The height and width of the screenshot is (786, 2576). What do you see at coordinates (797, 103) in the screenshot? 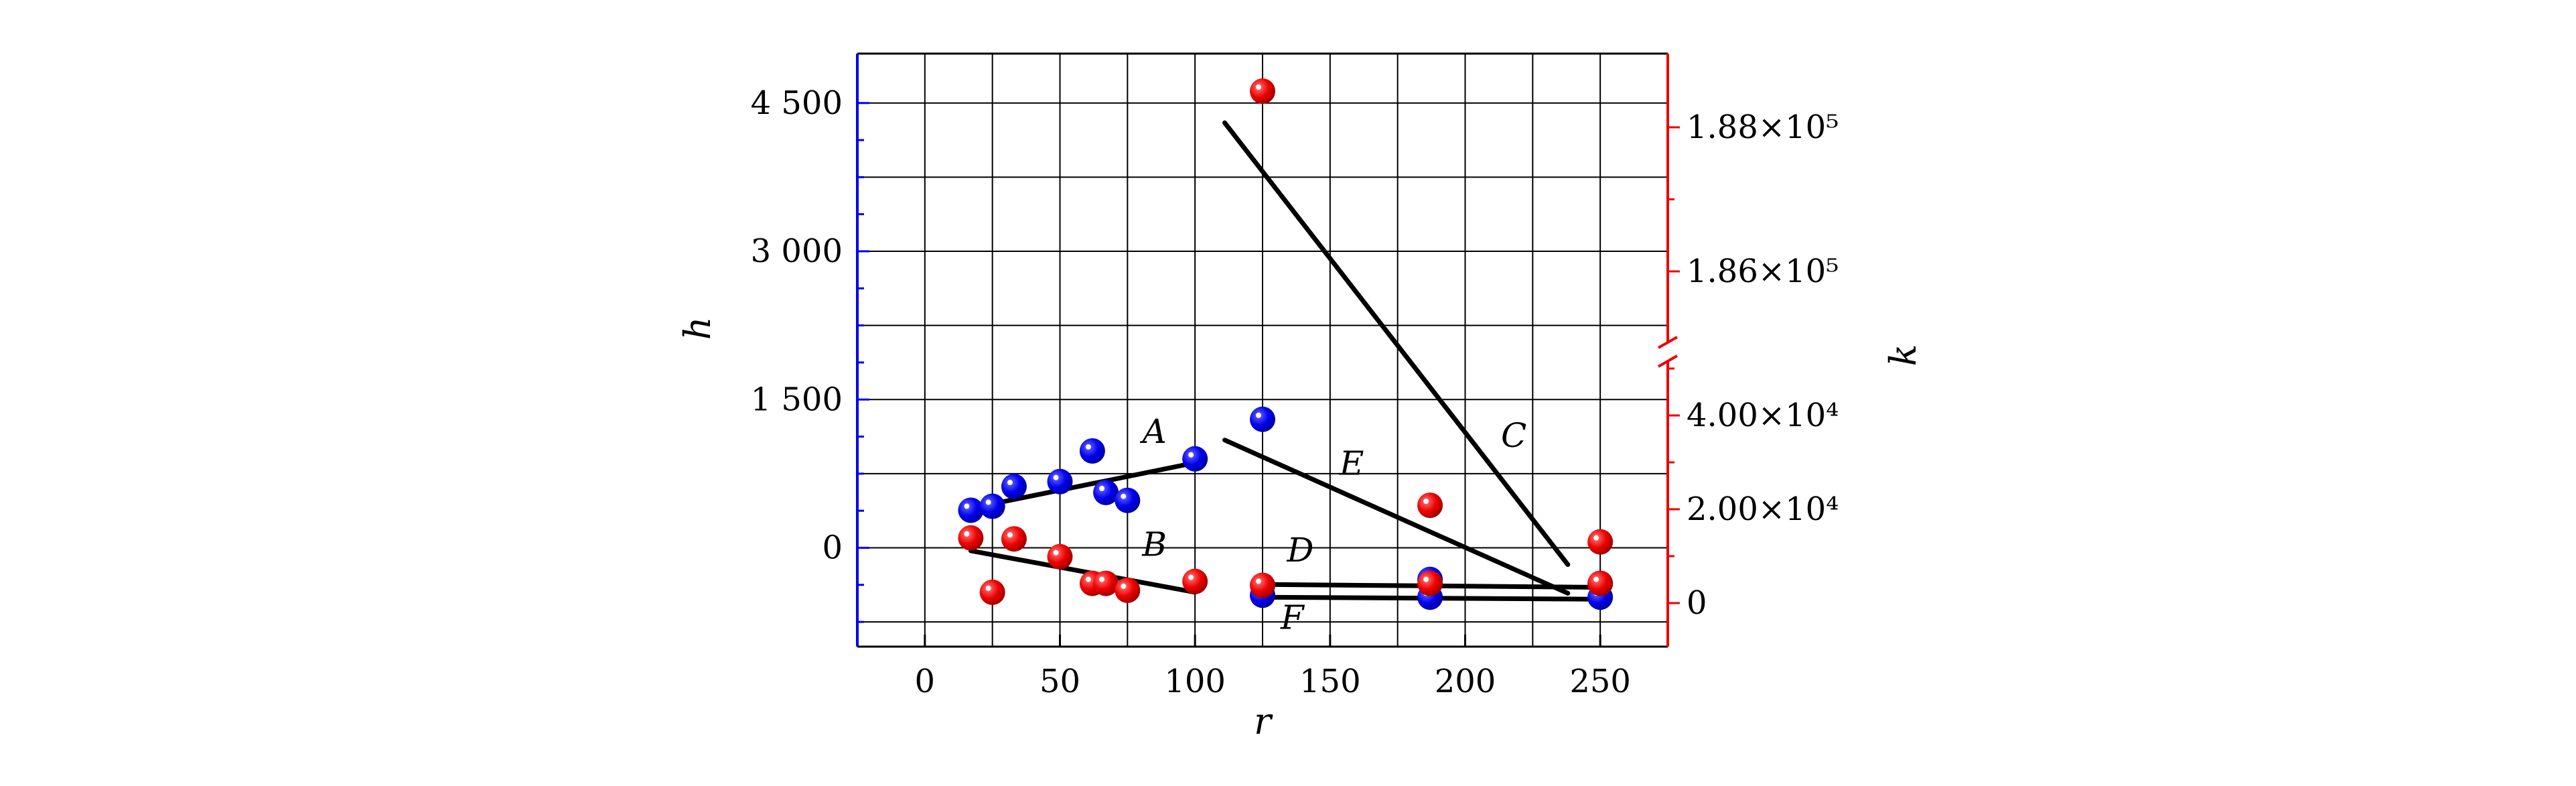
I see `left-y-tick-label: 4 500` at bounding box center [797, 103].